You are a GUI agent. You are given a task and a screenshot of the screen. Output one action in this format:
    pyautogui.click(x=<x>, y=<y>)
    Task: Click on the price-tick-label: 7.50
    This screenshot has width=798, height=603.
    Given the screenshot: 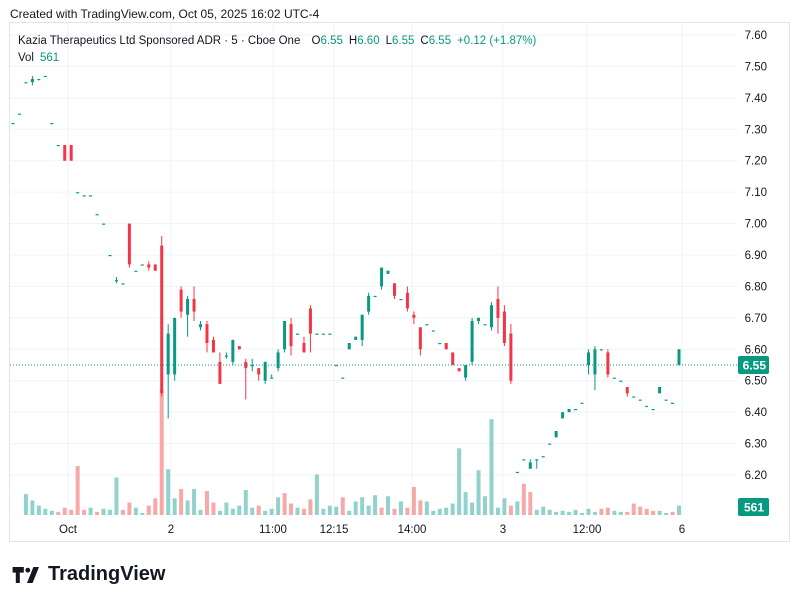 What is the action you would take?
    pyautogui.click(x=756, y=67)
    